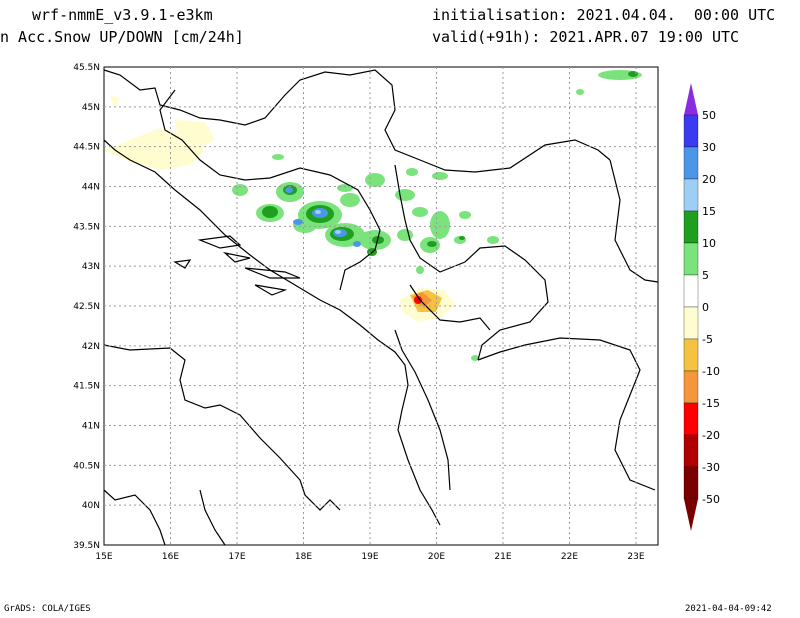  What do you see at coordinates (635, 557) in the screenshot?
I see `lon-label: 23E` at bounding box center [635, 557].